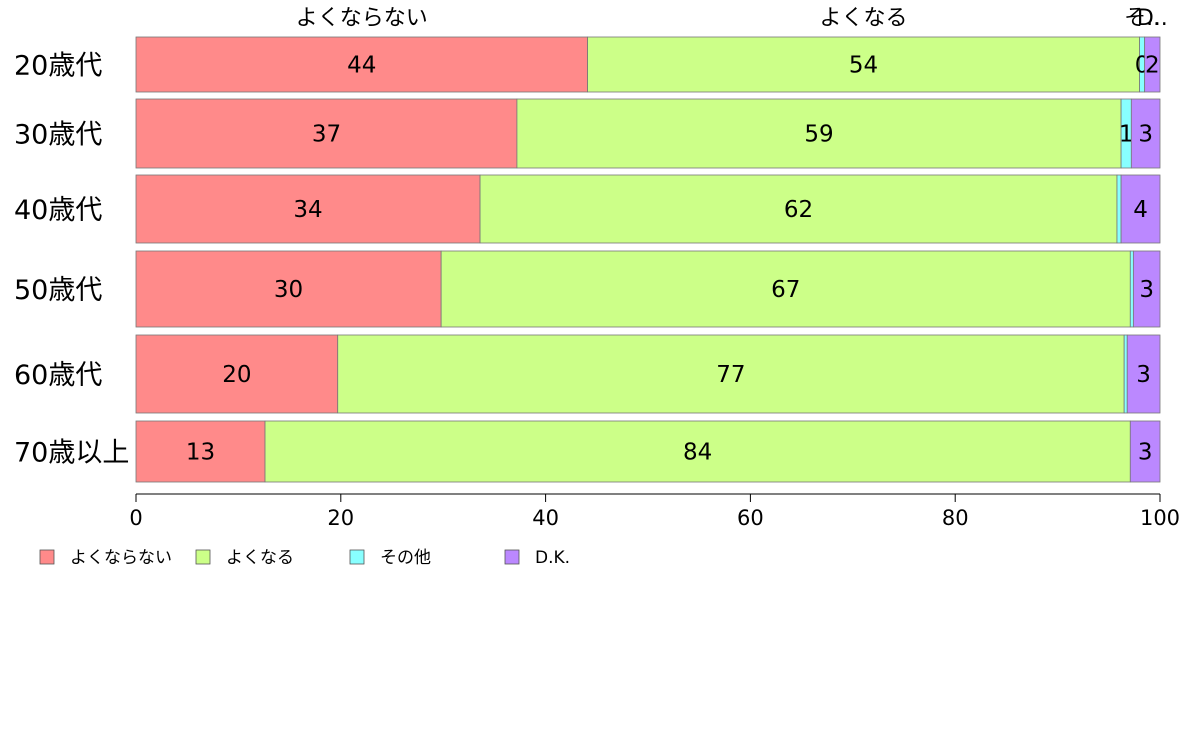 The height and width of the screenshot is (736, 1188). I want to click on x-tick-label: 20, so click(340, 518).